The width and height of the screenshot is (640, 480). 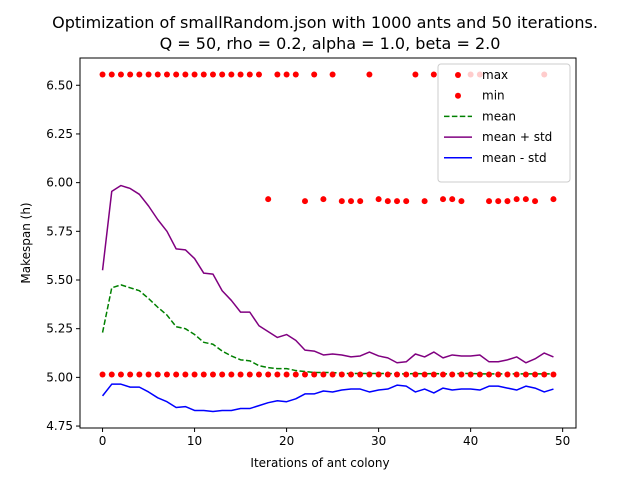 What do you see at coordinates (493, 96) in the screenshot?
I see `legend-label-min: min` at bounding box center [493, 96].